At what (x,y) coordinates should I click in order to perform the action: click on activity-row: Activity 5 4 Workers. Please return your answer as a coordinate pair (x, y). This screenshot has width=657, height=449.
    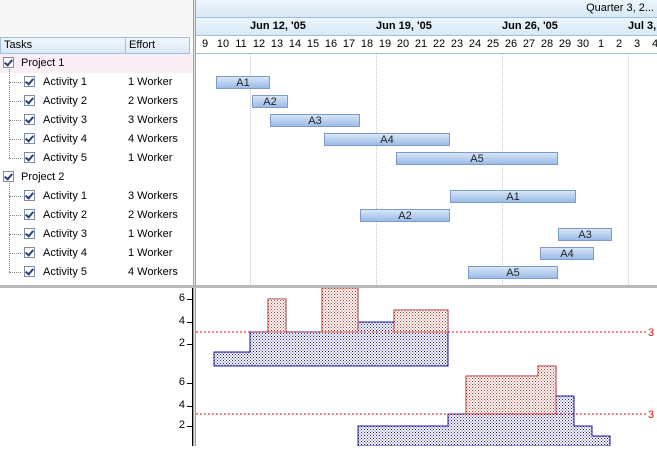
    Looking at the image, I should click on (96, 272).